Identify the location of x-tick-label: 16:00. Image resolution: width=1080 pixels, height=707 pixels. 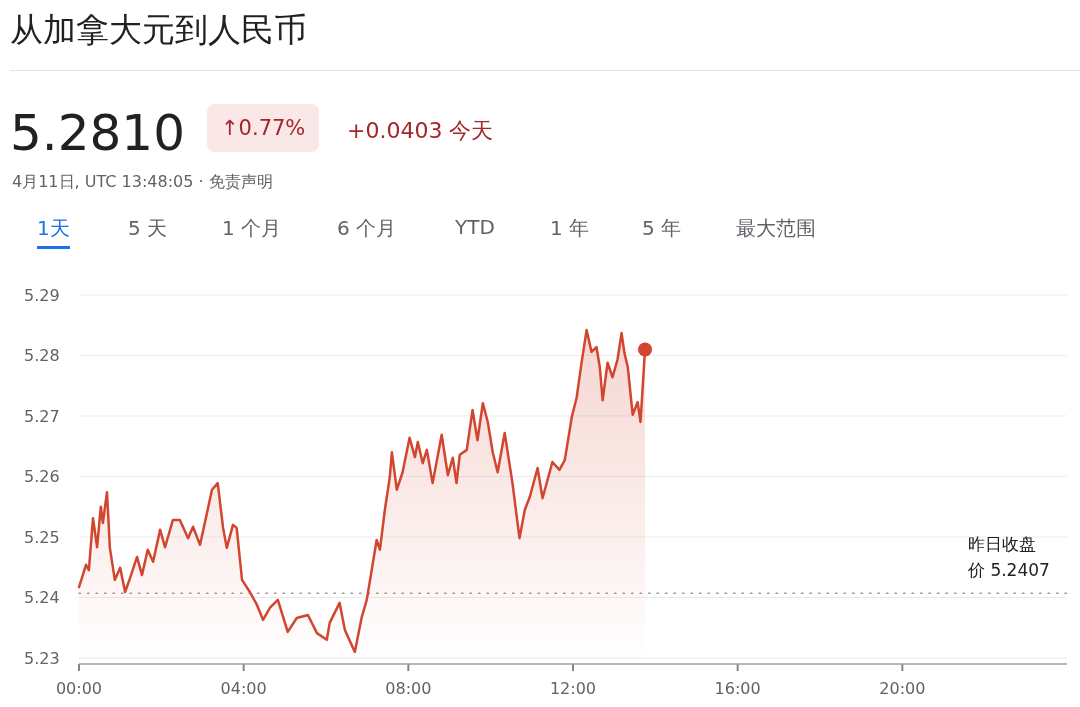
(737, 688).